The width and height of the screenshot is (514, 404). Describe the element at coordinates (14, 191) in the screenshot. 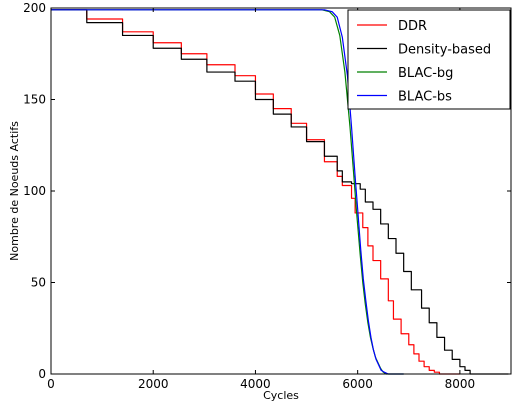

I see `y-axis-label: Nombre de Noeuds Actifs` at that location.